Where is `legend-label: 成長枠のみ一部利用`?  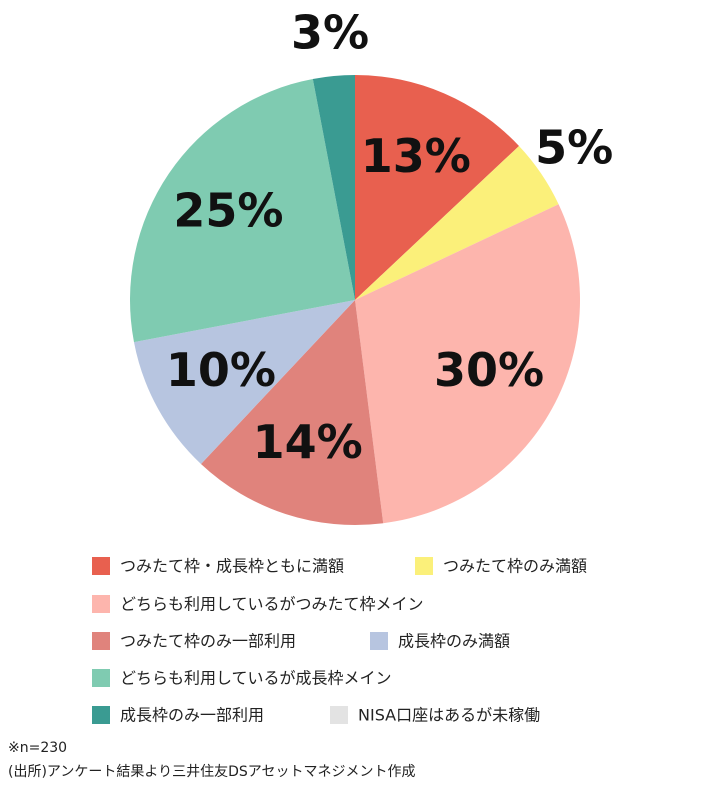 legend-label: 成長枠のみ一部利用 is located at coordinates (192, 715).